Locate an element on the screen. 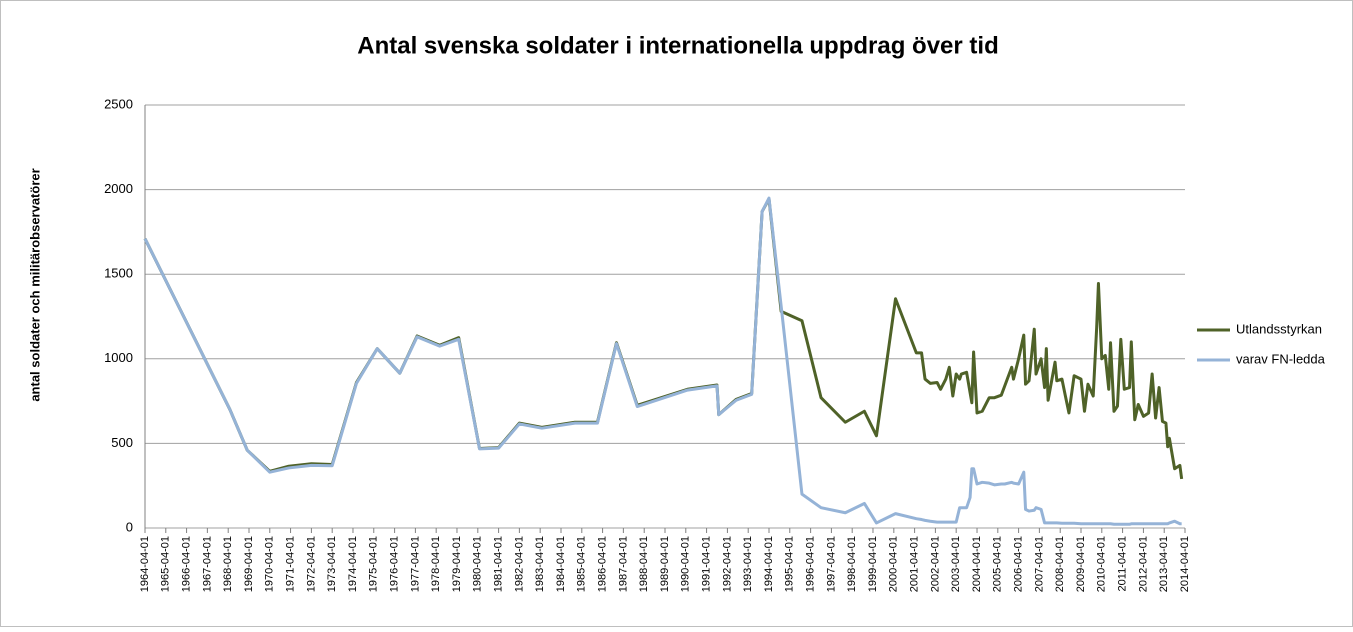  x-tick-label: 2005-04-01 is located at coordinates (998, 564).